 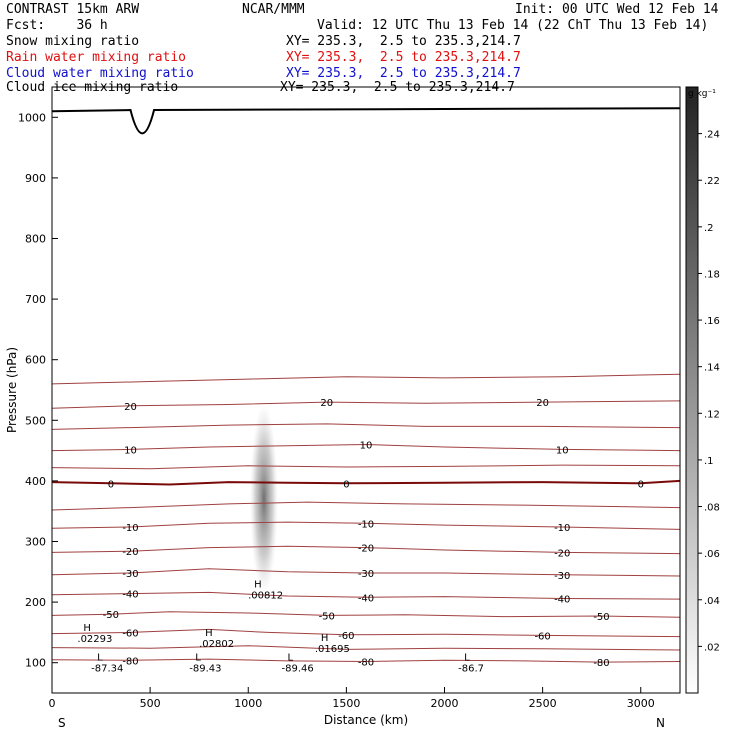 What do you see at coordinates (94, 639) in the screenshot?
I see `extremum-value: .02293` at bounding box center [94, 639].